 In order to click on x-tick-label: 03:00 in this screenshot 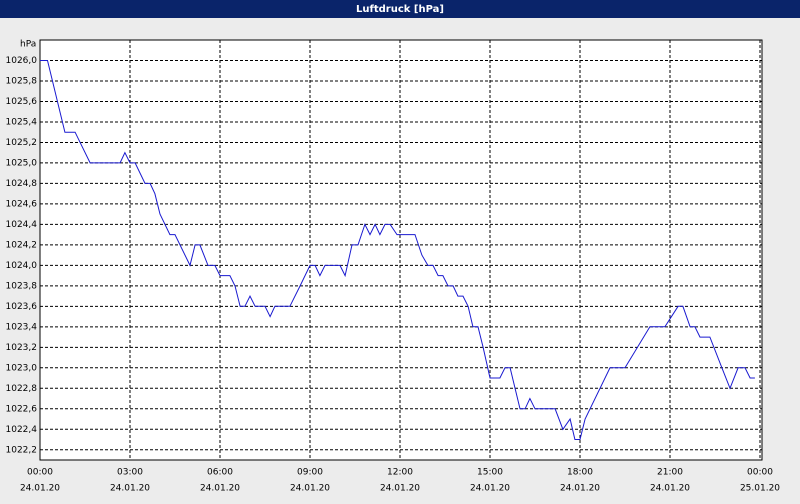, I will do `click(130, 473)`.